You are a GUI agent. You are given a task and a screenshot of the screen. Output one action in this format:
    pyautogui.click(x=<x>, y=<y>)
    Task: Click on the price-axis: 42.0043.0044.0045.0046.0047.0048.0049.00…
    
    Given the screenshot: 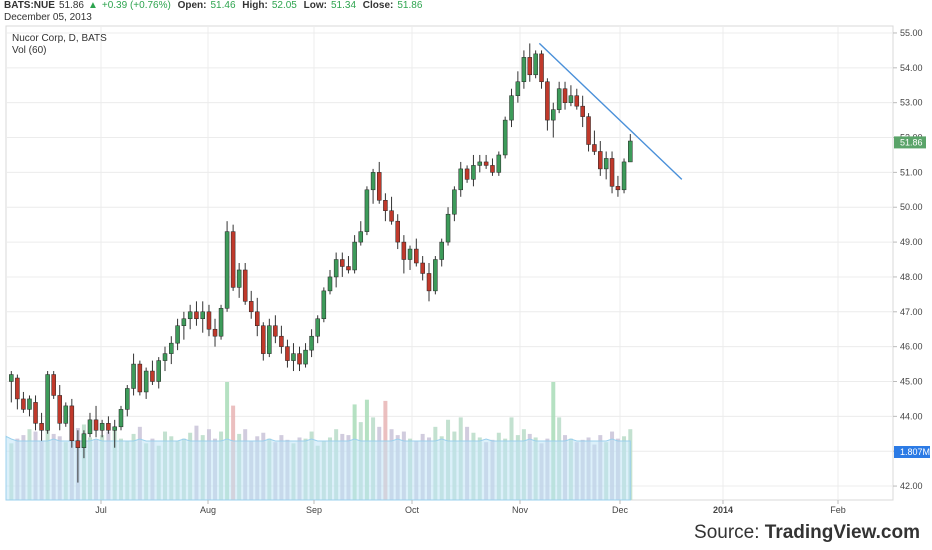 What is the action you would take?
    pyautogui.click(x=908, y=259)
    